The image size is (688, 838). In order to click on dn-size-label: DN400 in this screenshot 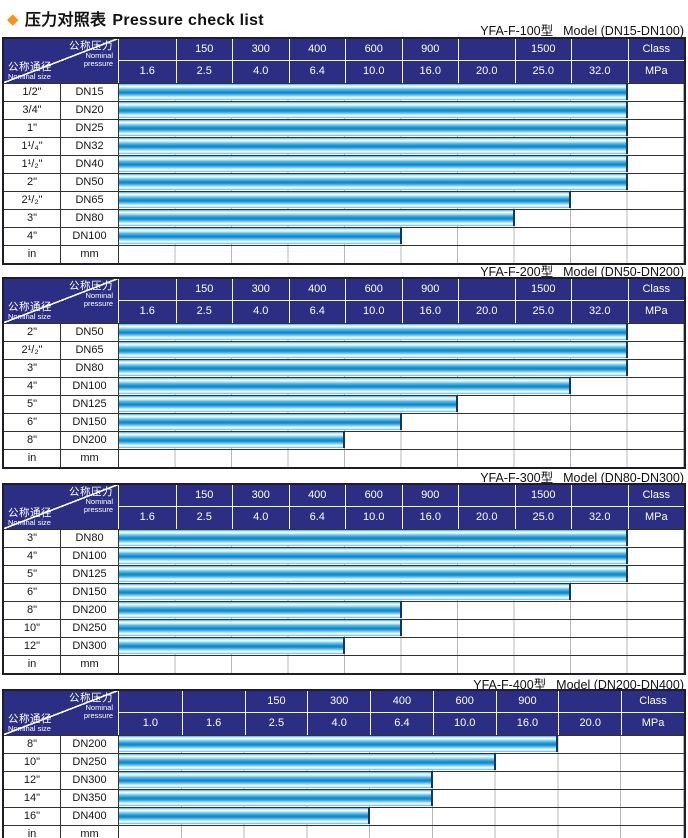, I will do `click(90, 816)`.